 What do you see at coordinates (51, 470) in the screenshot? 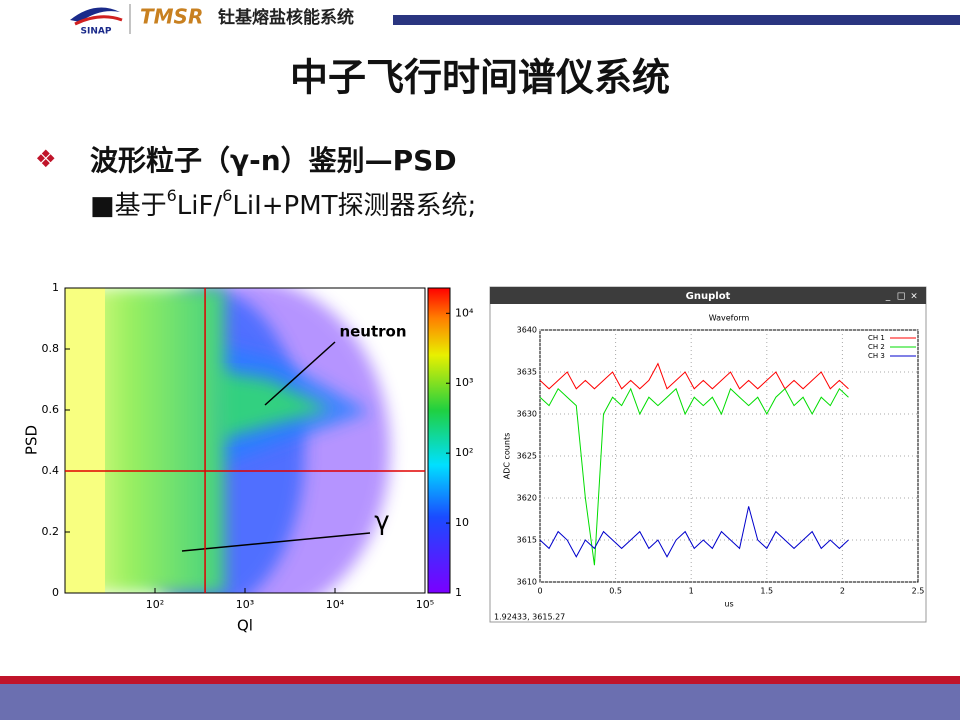
I see `y-tick-label: 0.4` at bounding box center [51, 470].